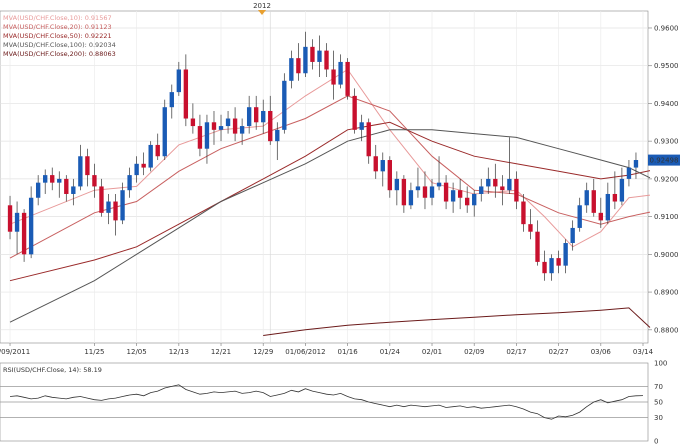  Describe the element at coordinates (660, 364) in the screenshot. I see `rsi-tick-label: 100` at that location.